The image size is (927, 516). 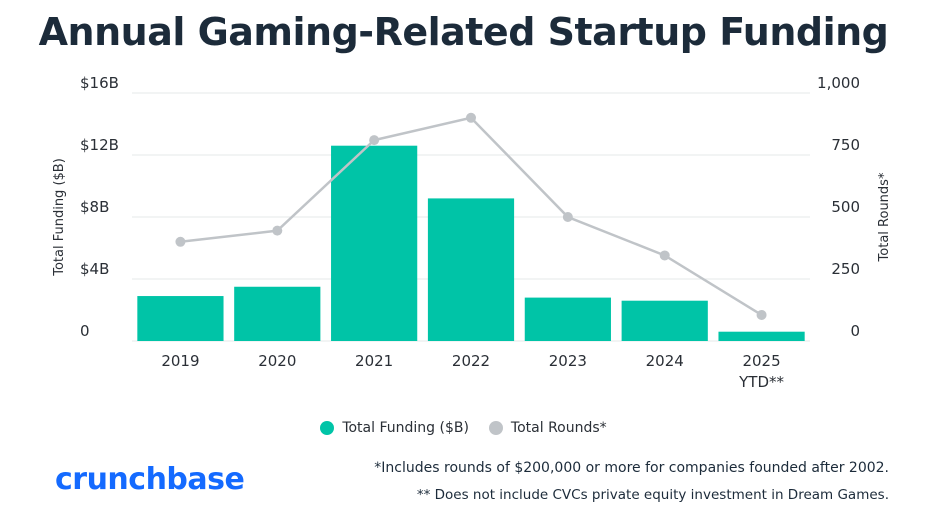 I want to click on x-tick-label: 2020, so click(x=277, y=361).